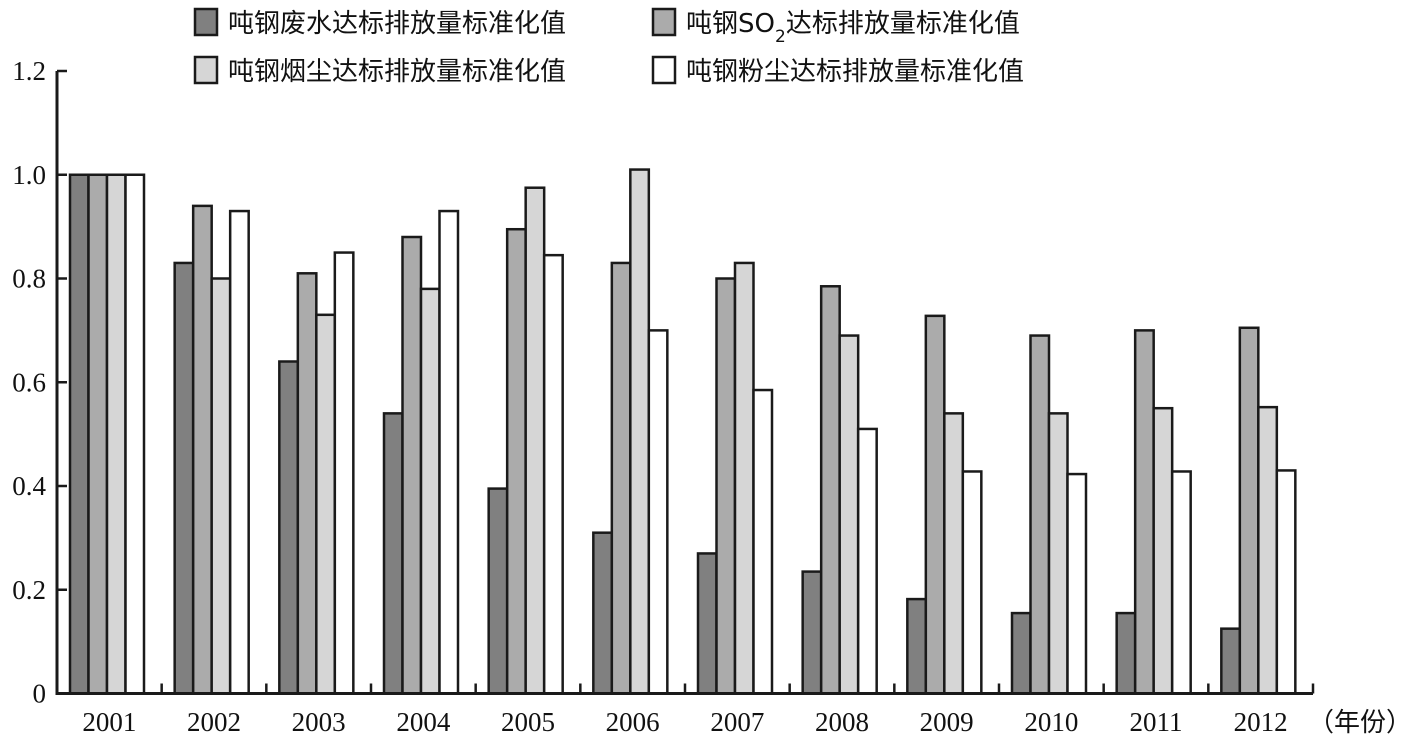  Describe the element at coordinates (1156, 722) in the screenshot. I see `x-tick-label-2011: 2011` at that location.